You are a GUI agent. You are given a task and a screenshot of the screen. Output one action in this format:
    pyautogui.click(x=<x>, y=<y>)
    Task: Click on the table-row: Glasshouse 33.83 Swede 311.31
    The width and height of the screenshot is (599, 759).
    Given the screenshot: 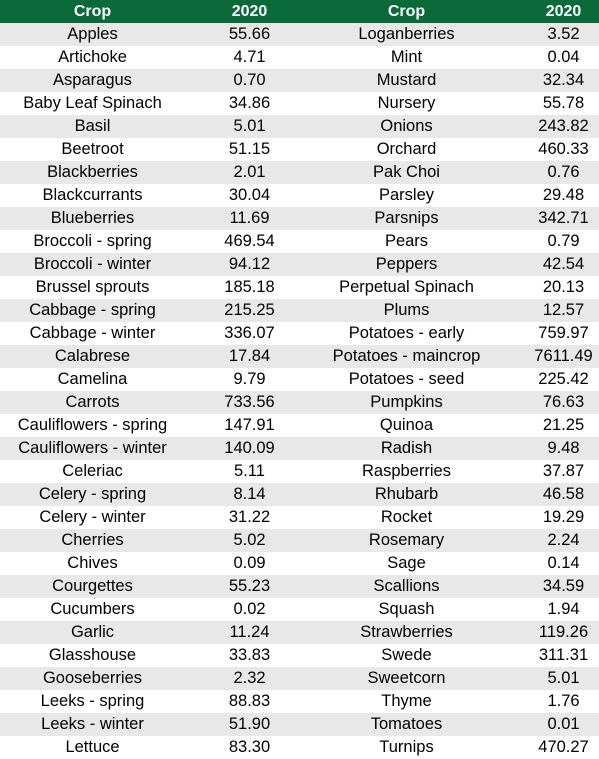 What is the action you would take?
    pyautogui.click(x=299, y=655)
    